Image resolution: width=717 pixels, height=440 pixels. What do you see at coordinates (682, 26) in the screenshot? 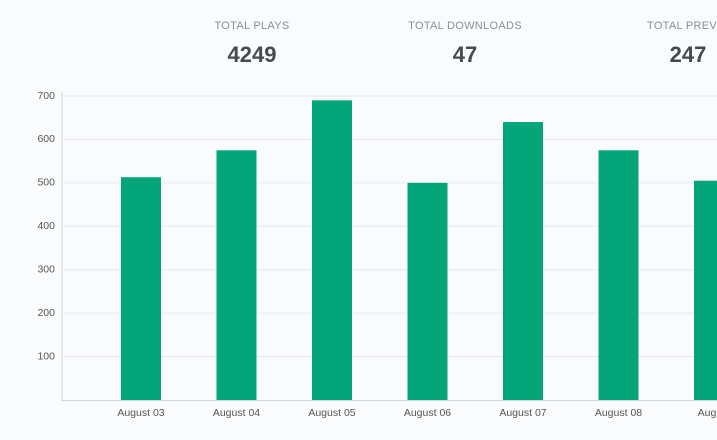
I see `stat-label: TOTAL PREVIEW` at bounding box center [682, 26].